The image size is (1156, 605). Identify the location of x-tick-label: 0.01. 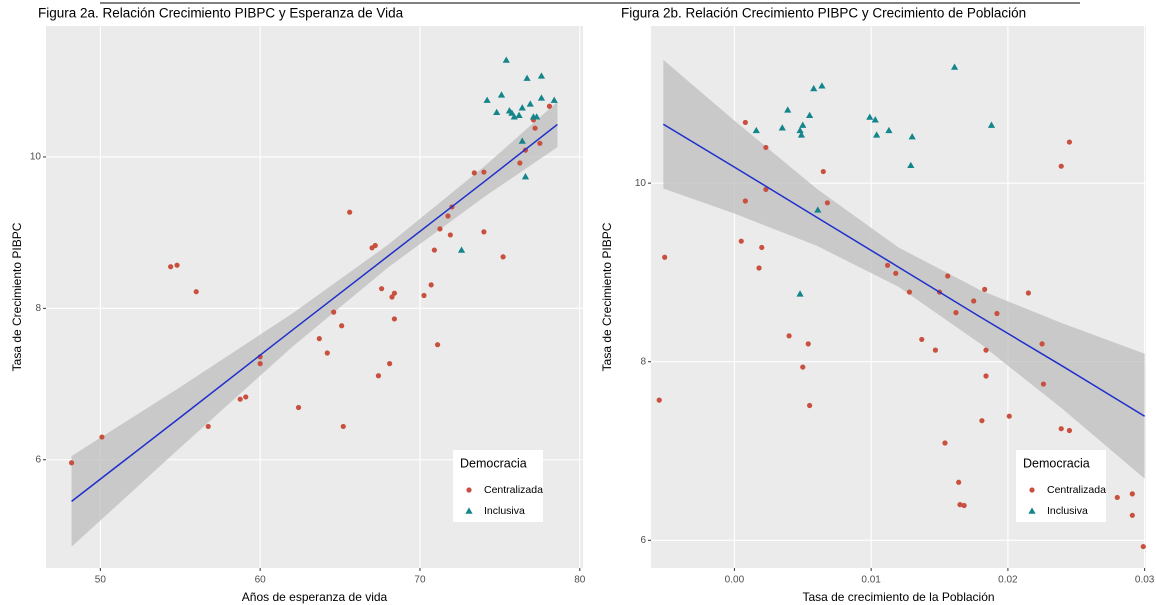
(871, 580).